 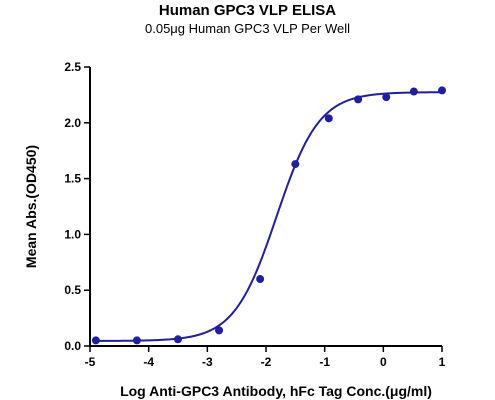 What do you see at coordinates (31, 206) in the screenshot?
I see `y-axis-label: Mean Abs.(OD450)` at bounding box center [31, 206].